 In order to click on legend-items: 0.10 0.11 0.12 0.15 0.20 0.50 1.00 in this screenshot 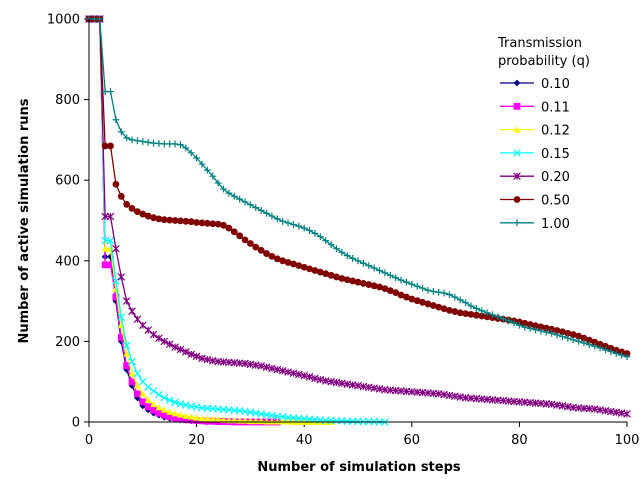, I will do `click(535, 154)`.